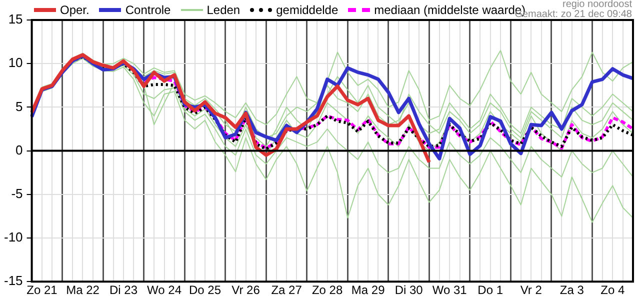  Describe the element at coordinates (531, 290) in the screenshot. I see `x-tick-label: Vr 2` at that location.